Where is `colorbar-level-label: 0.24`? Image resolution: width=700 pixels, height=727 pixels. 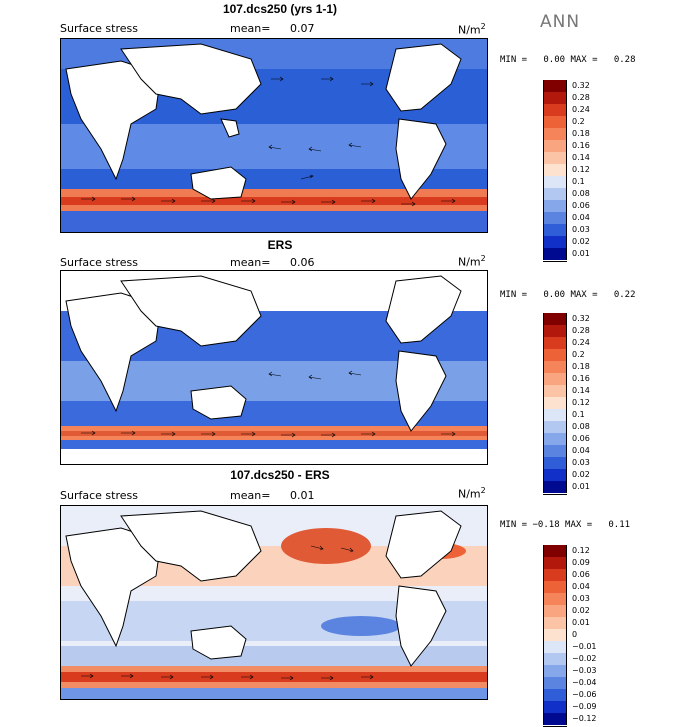 colorbar-level-label: 0.24 is located at coordinates (581, 342).